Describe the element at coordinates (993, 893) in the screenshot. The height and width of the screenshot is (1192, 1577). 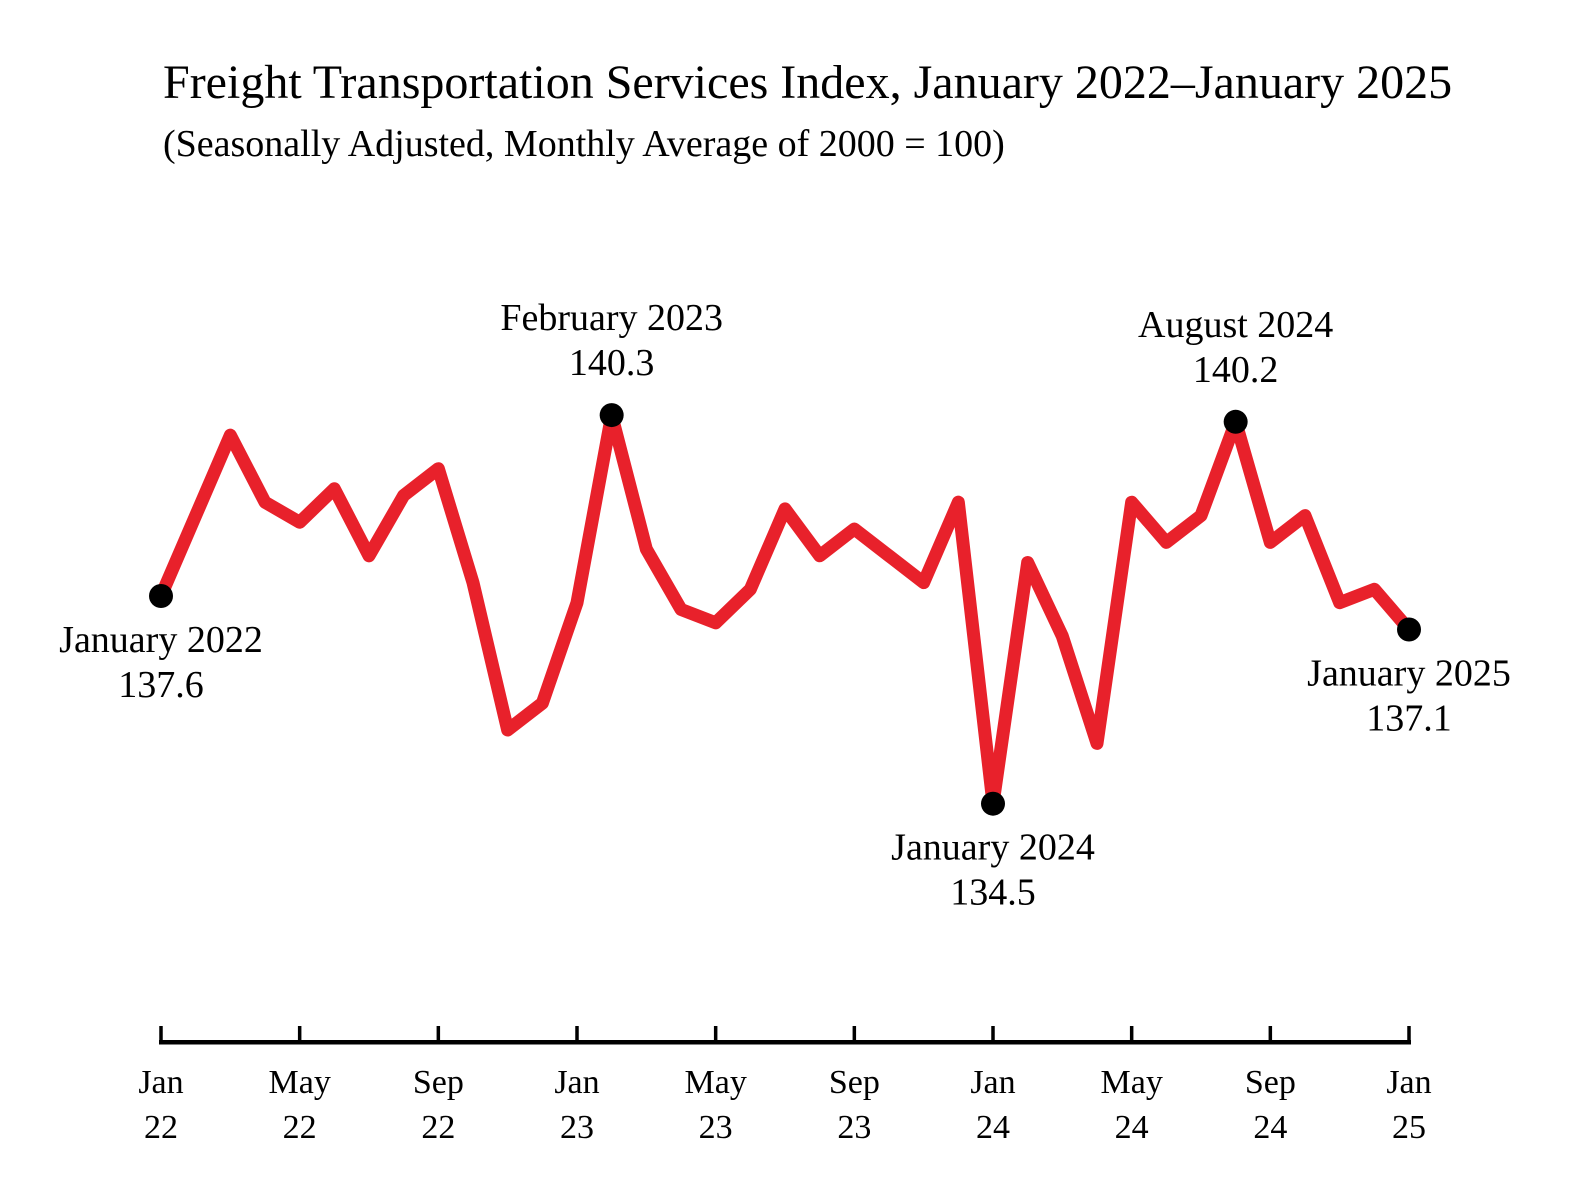
I see `annotation-value-label: 134.5` at that location.